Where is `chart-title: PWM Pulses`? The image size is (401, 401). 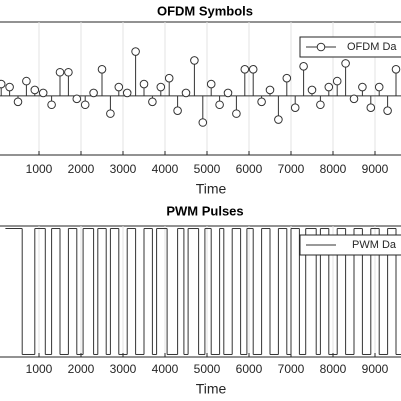 chart-title: PWM Pulses is located at coordinates (204, 210).